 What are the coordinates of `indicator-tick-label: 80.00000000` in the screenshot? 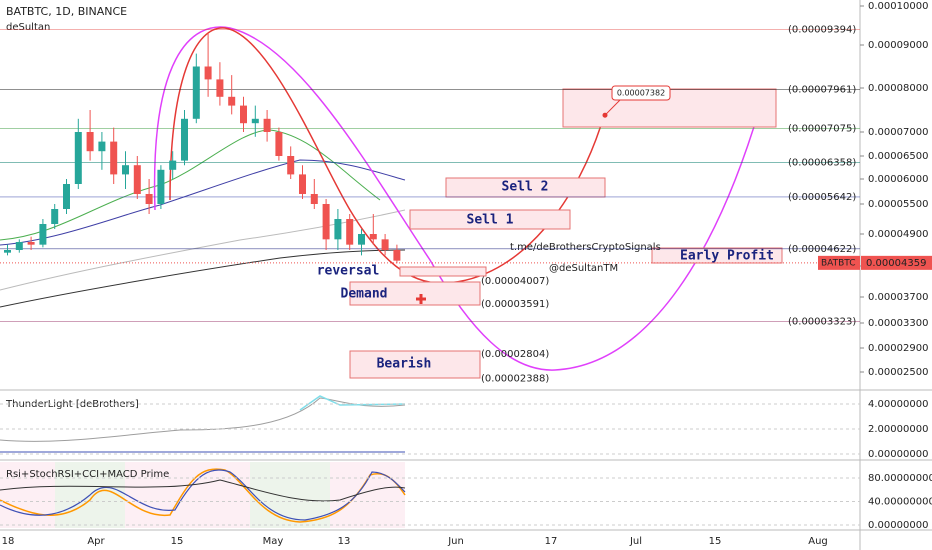 It's located at (900, 478).